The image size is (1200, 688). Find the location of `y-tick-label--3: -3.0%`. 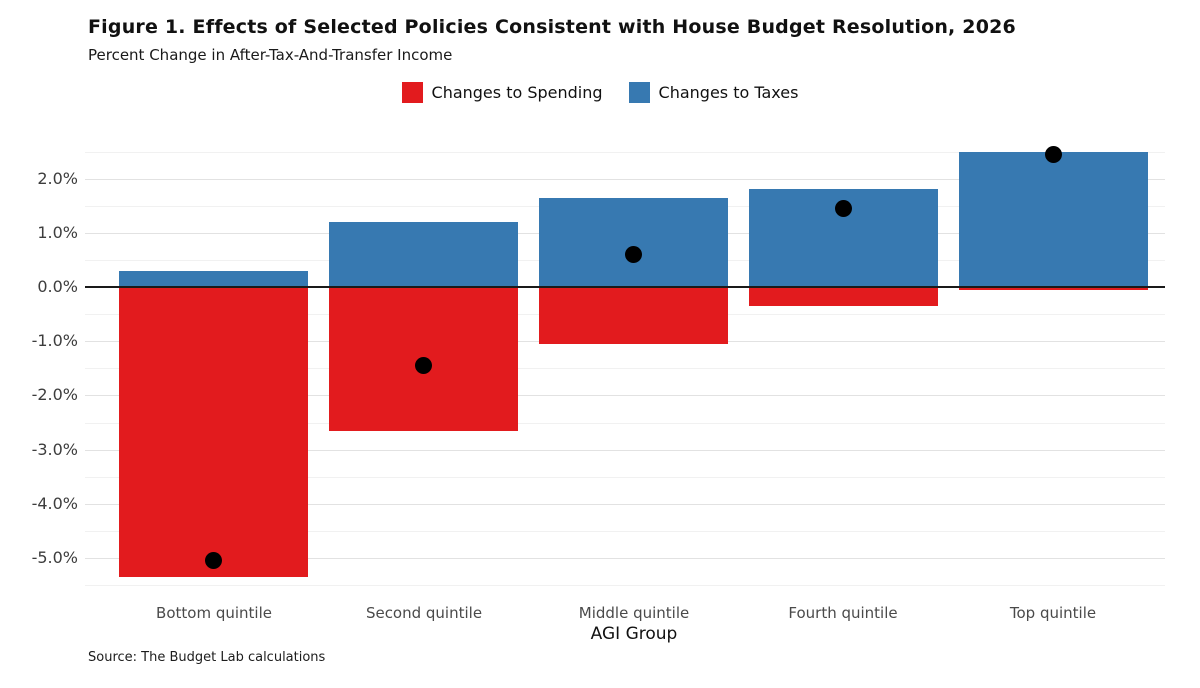

y-tick-label--3: -3.0% is located at coordinates (54, 449).